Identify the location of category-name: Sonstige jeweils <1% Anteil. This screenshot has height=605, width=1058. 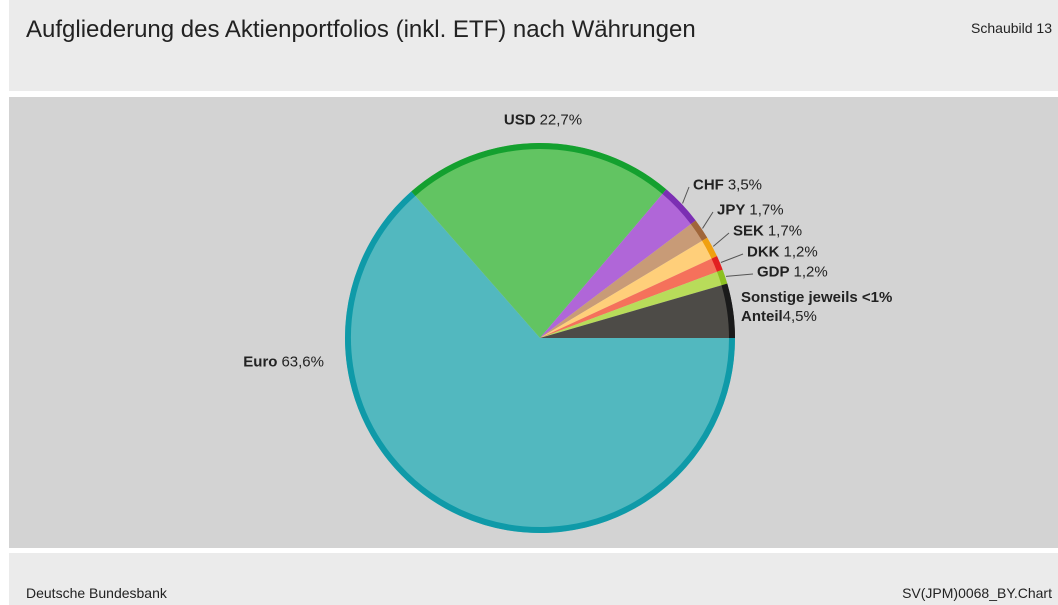
(817, 307).